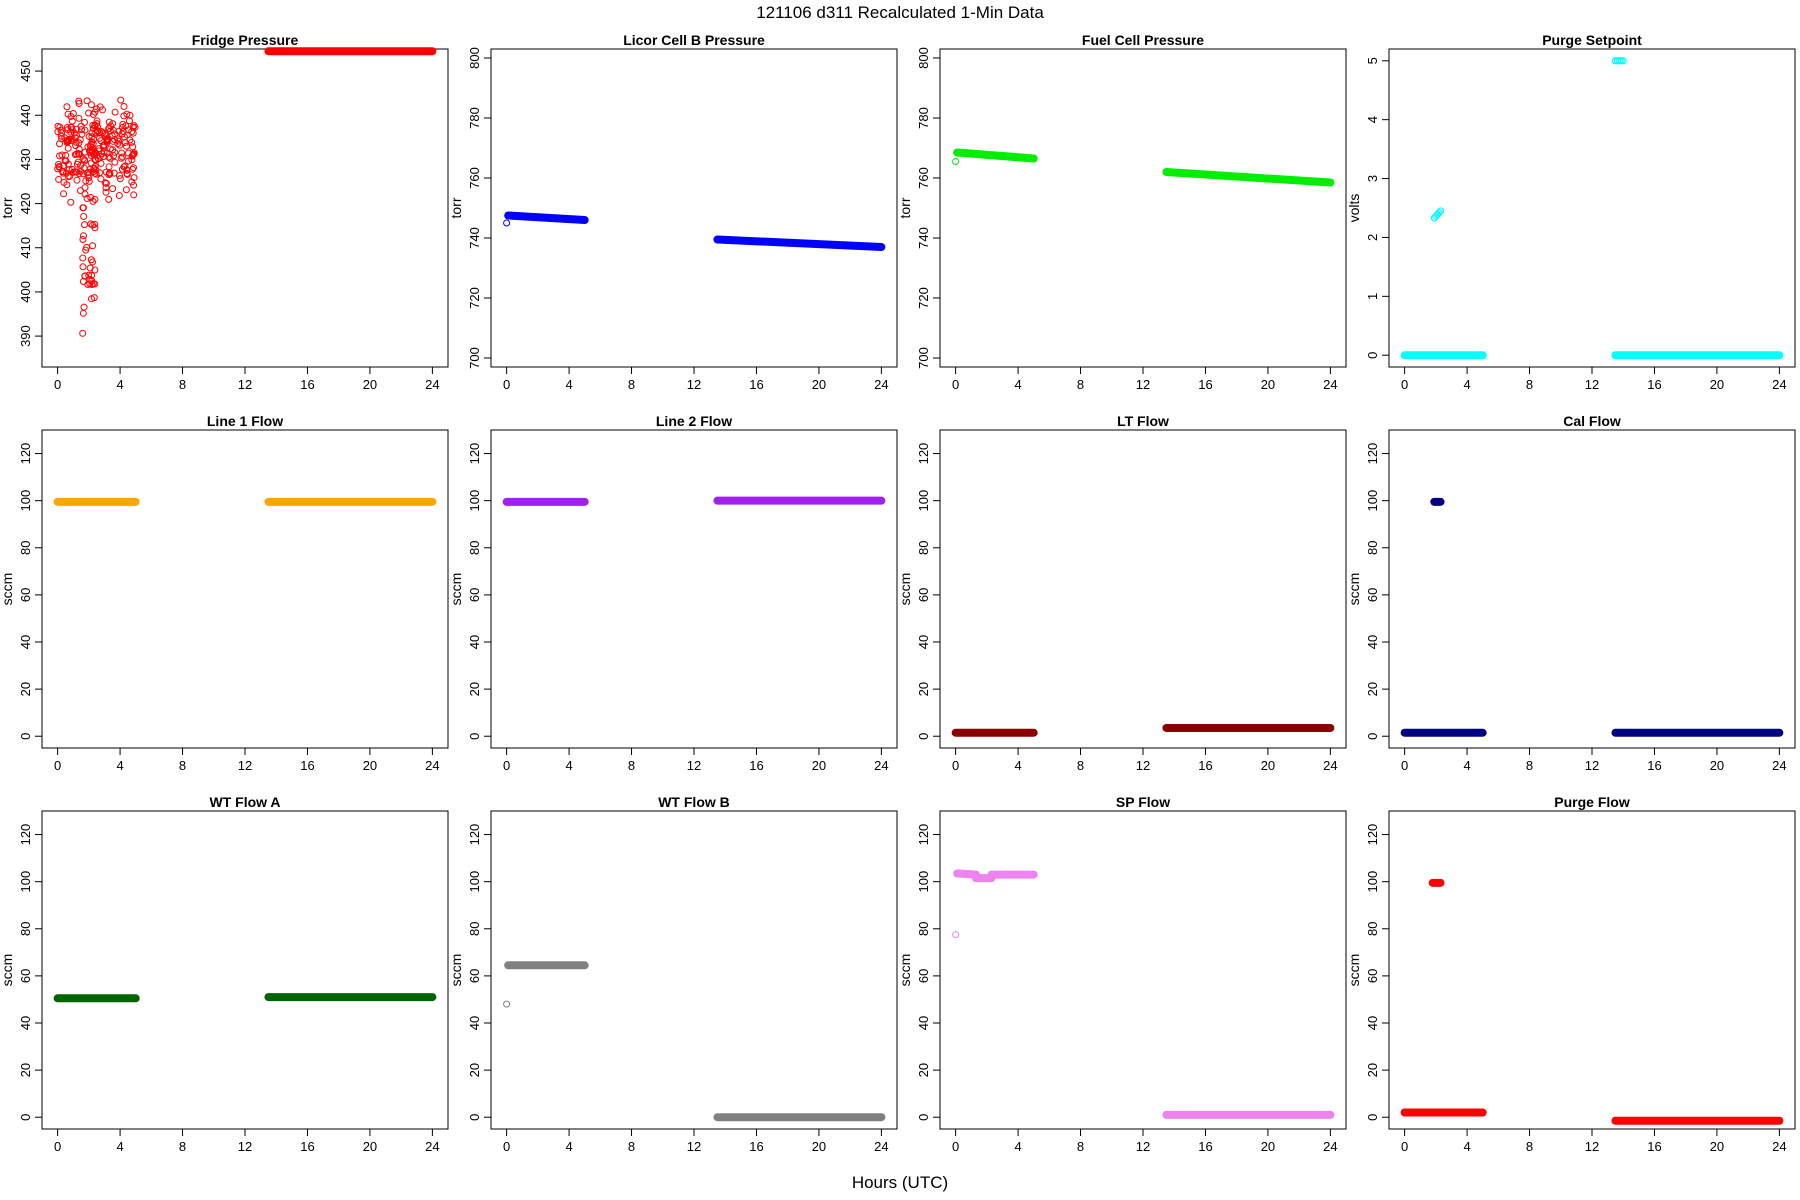 The height and width of the screenshot is (1200, 1800). I want to click on y-tick-label: 740, so click(923, 238).